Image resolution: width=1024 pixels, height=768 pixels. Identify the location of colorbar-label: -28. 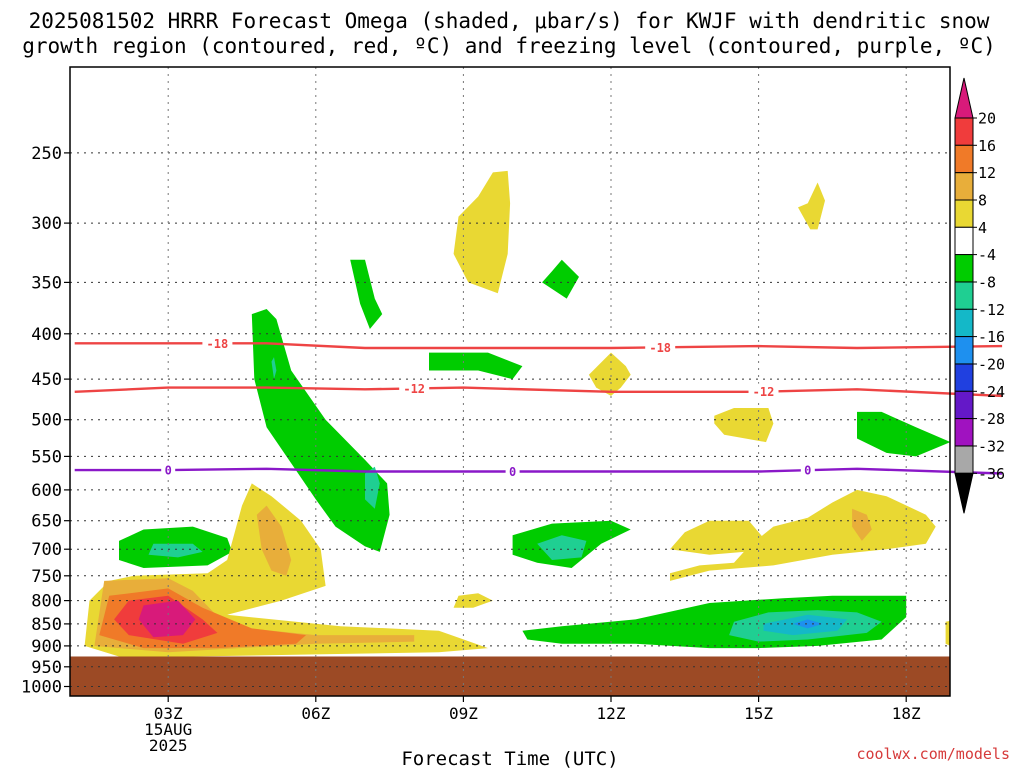
(991, 419).